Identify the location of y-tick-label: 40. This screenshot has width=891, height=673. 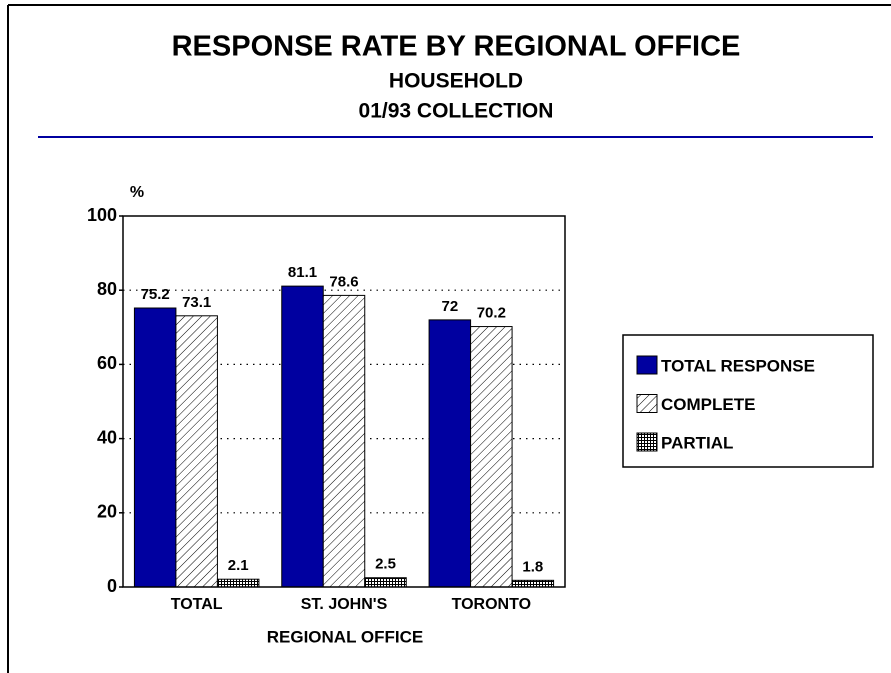
(107, 437).